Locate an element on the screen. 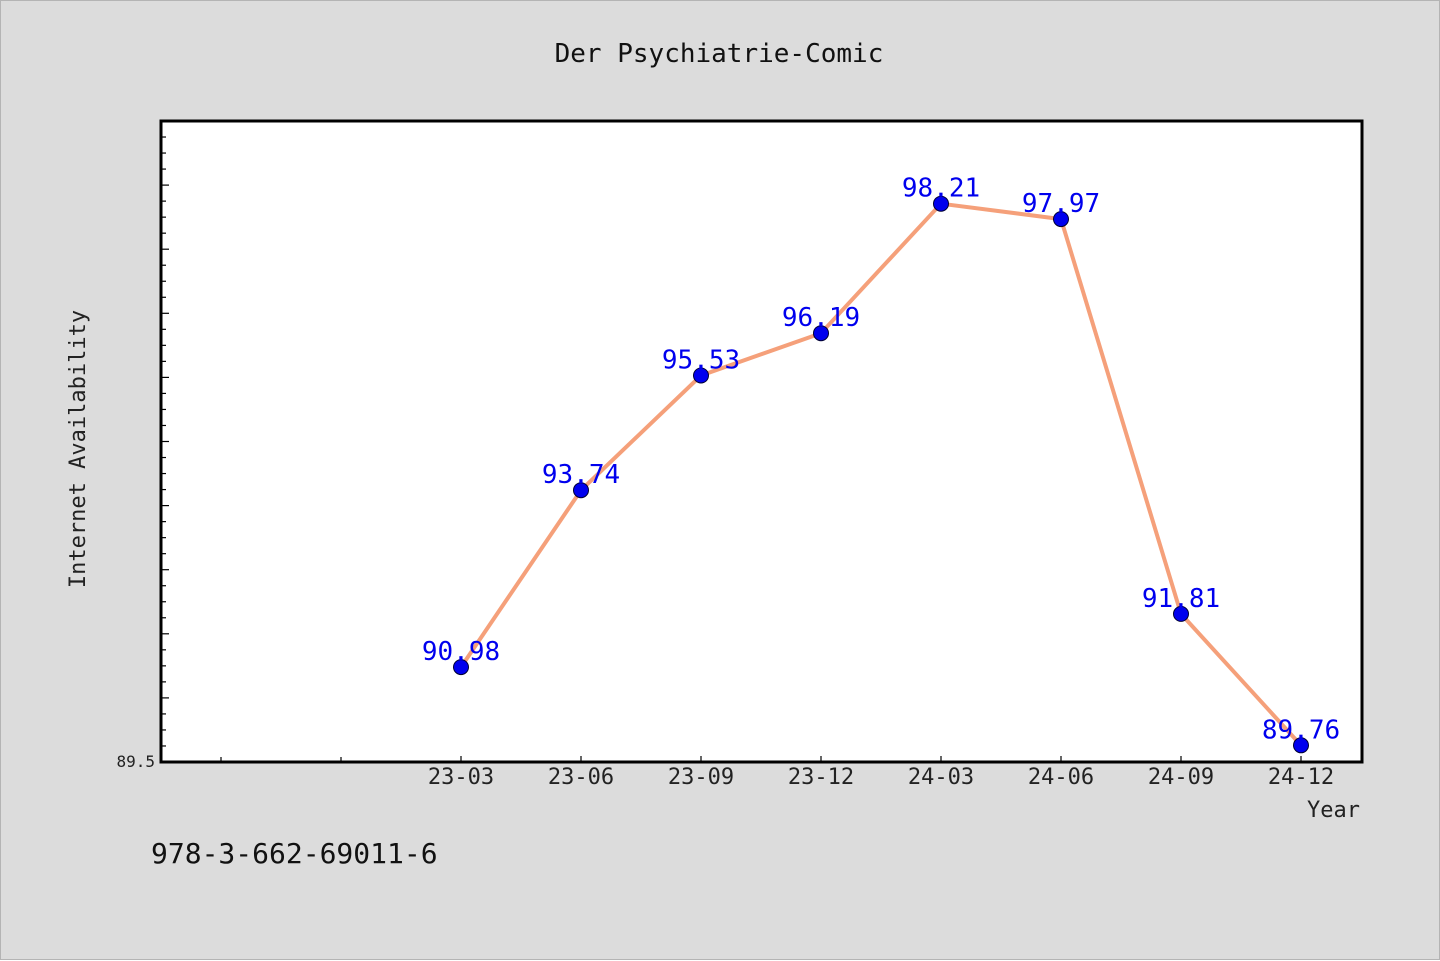  x-axis-ticks: 23-03 23-06 23-09 23-12 24-03 24-06 24-09 24-12 is located at coordinates (777, 773).